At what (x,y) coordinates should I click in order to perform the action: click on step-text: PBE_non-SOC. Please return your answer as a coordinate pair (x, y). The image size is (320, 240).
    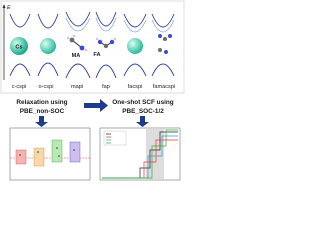
    Looking at the image, I should click on (42, 111).